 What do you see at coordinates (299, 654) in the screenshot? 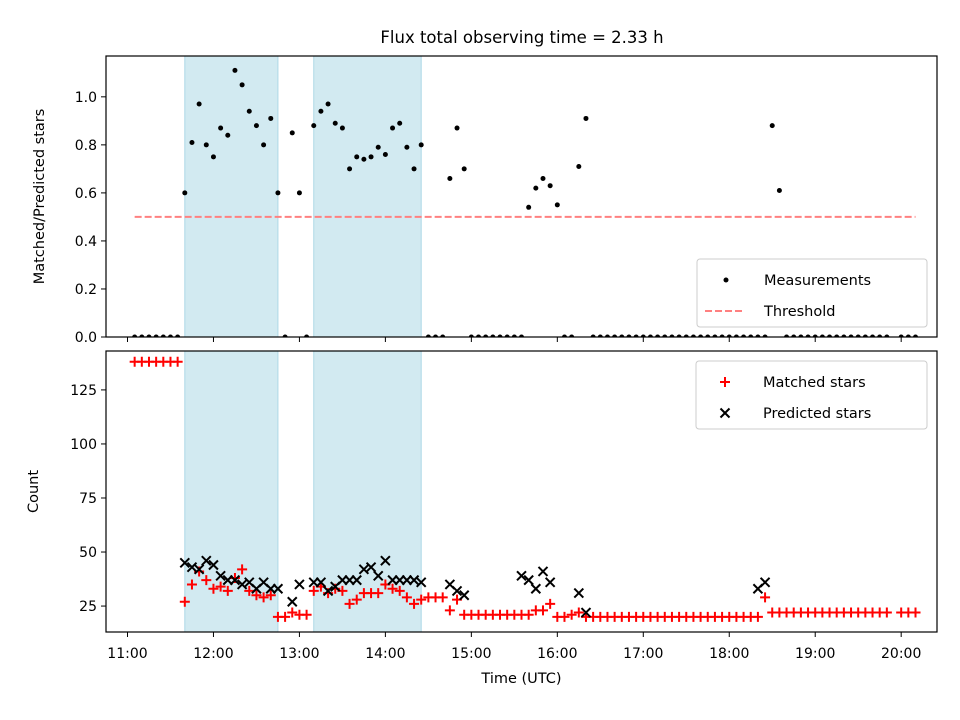
I see `x-tick-label: 13:00` at bounding box center [299, 654].